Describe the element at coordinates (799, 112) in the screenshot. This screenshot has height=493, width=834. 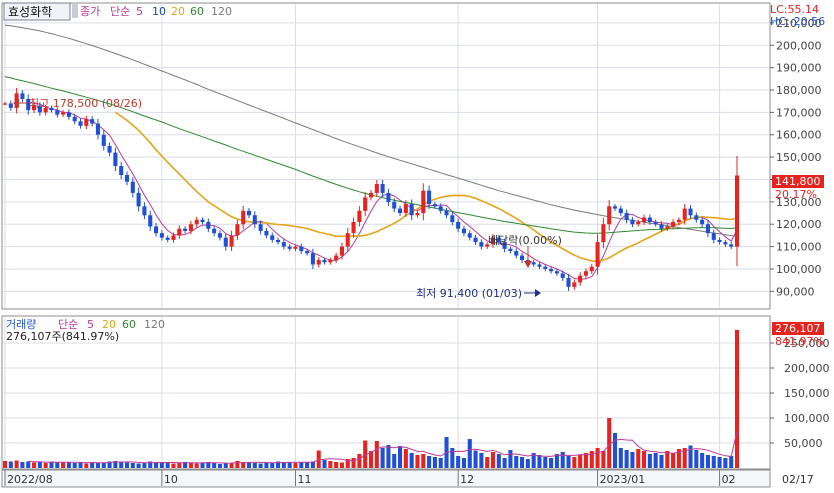
I see `price-tick-label: 170,000` at that location.